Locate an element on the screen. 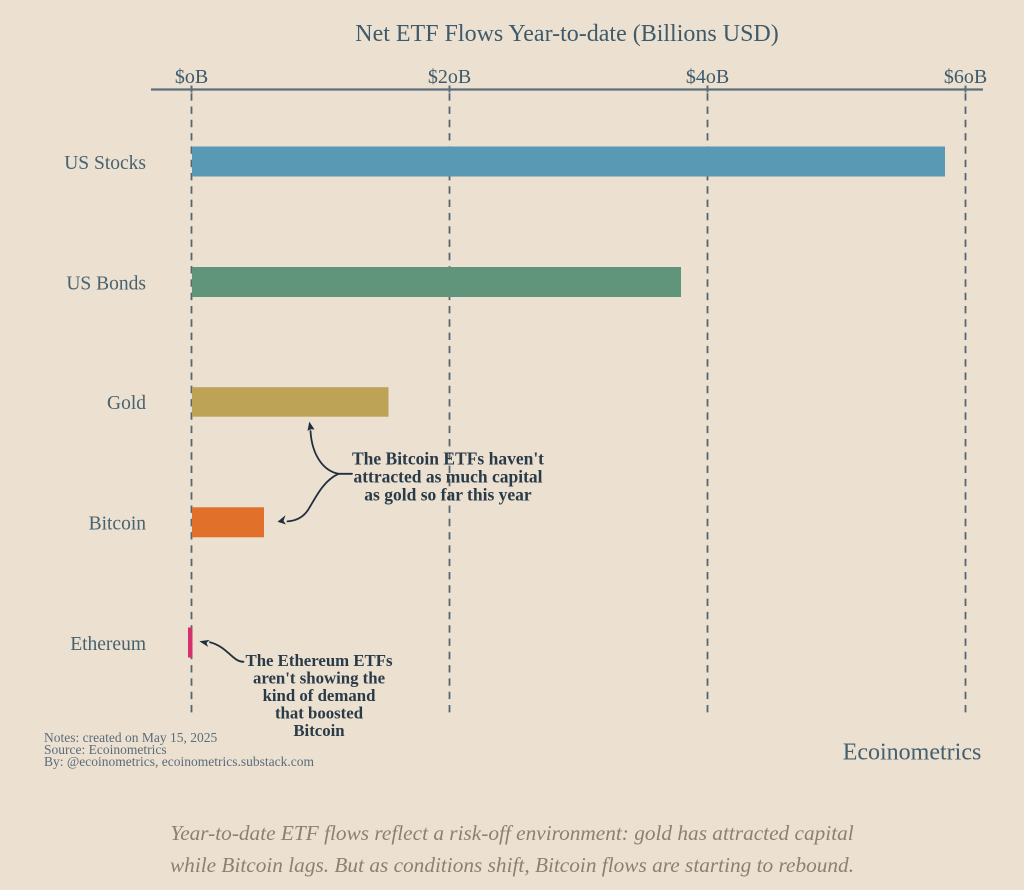 Image resolution: width=1024 pixels, height=890 pixels. svg-text: as gold so far this year is located at coordinates (448, 495).